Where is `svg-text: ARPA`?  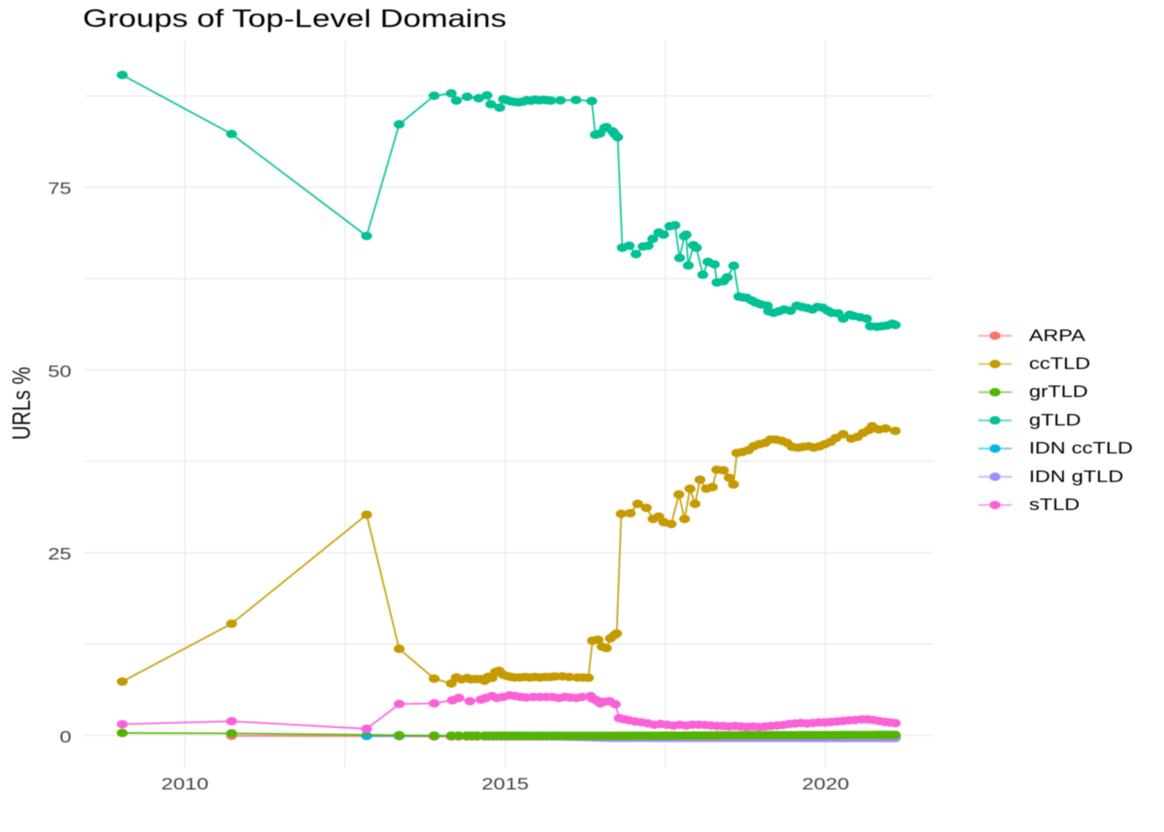 svg-text: ARPA is located at coordinates (1057, 336).